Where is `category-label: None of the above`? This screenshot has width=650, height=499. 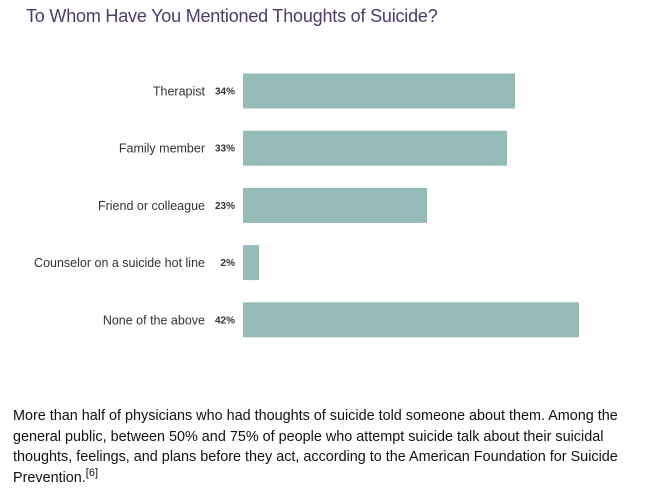 category-label: None of the above is located at coordinates (154, 320).